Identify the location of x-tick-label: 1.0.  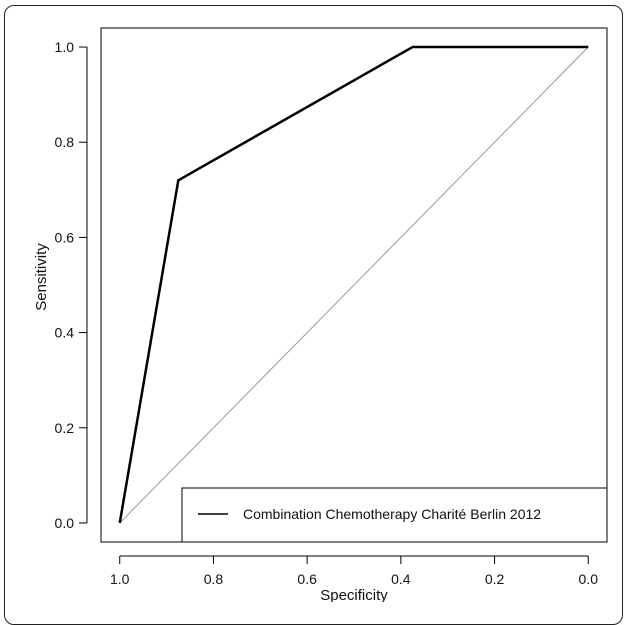
(120, 579).